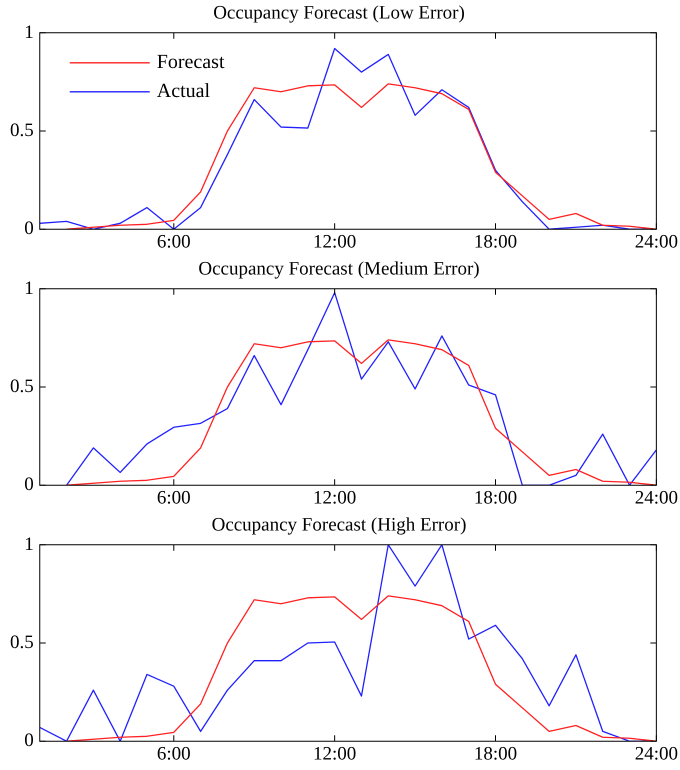  I want to click on chart-title: Occupancy Forecast (Low Error), so click(339, 13).